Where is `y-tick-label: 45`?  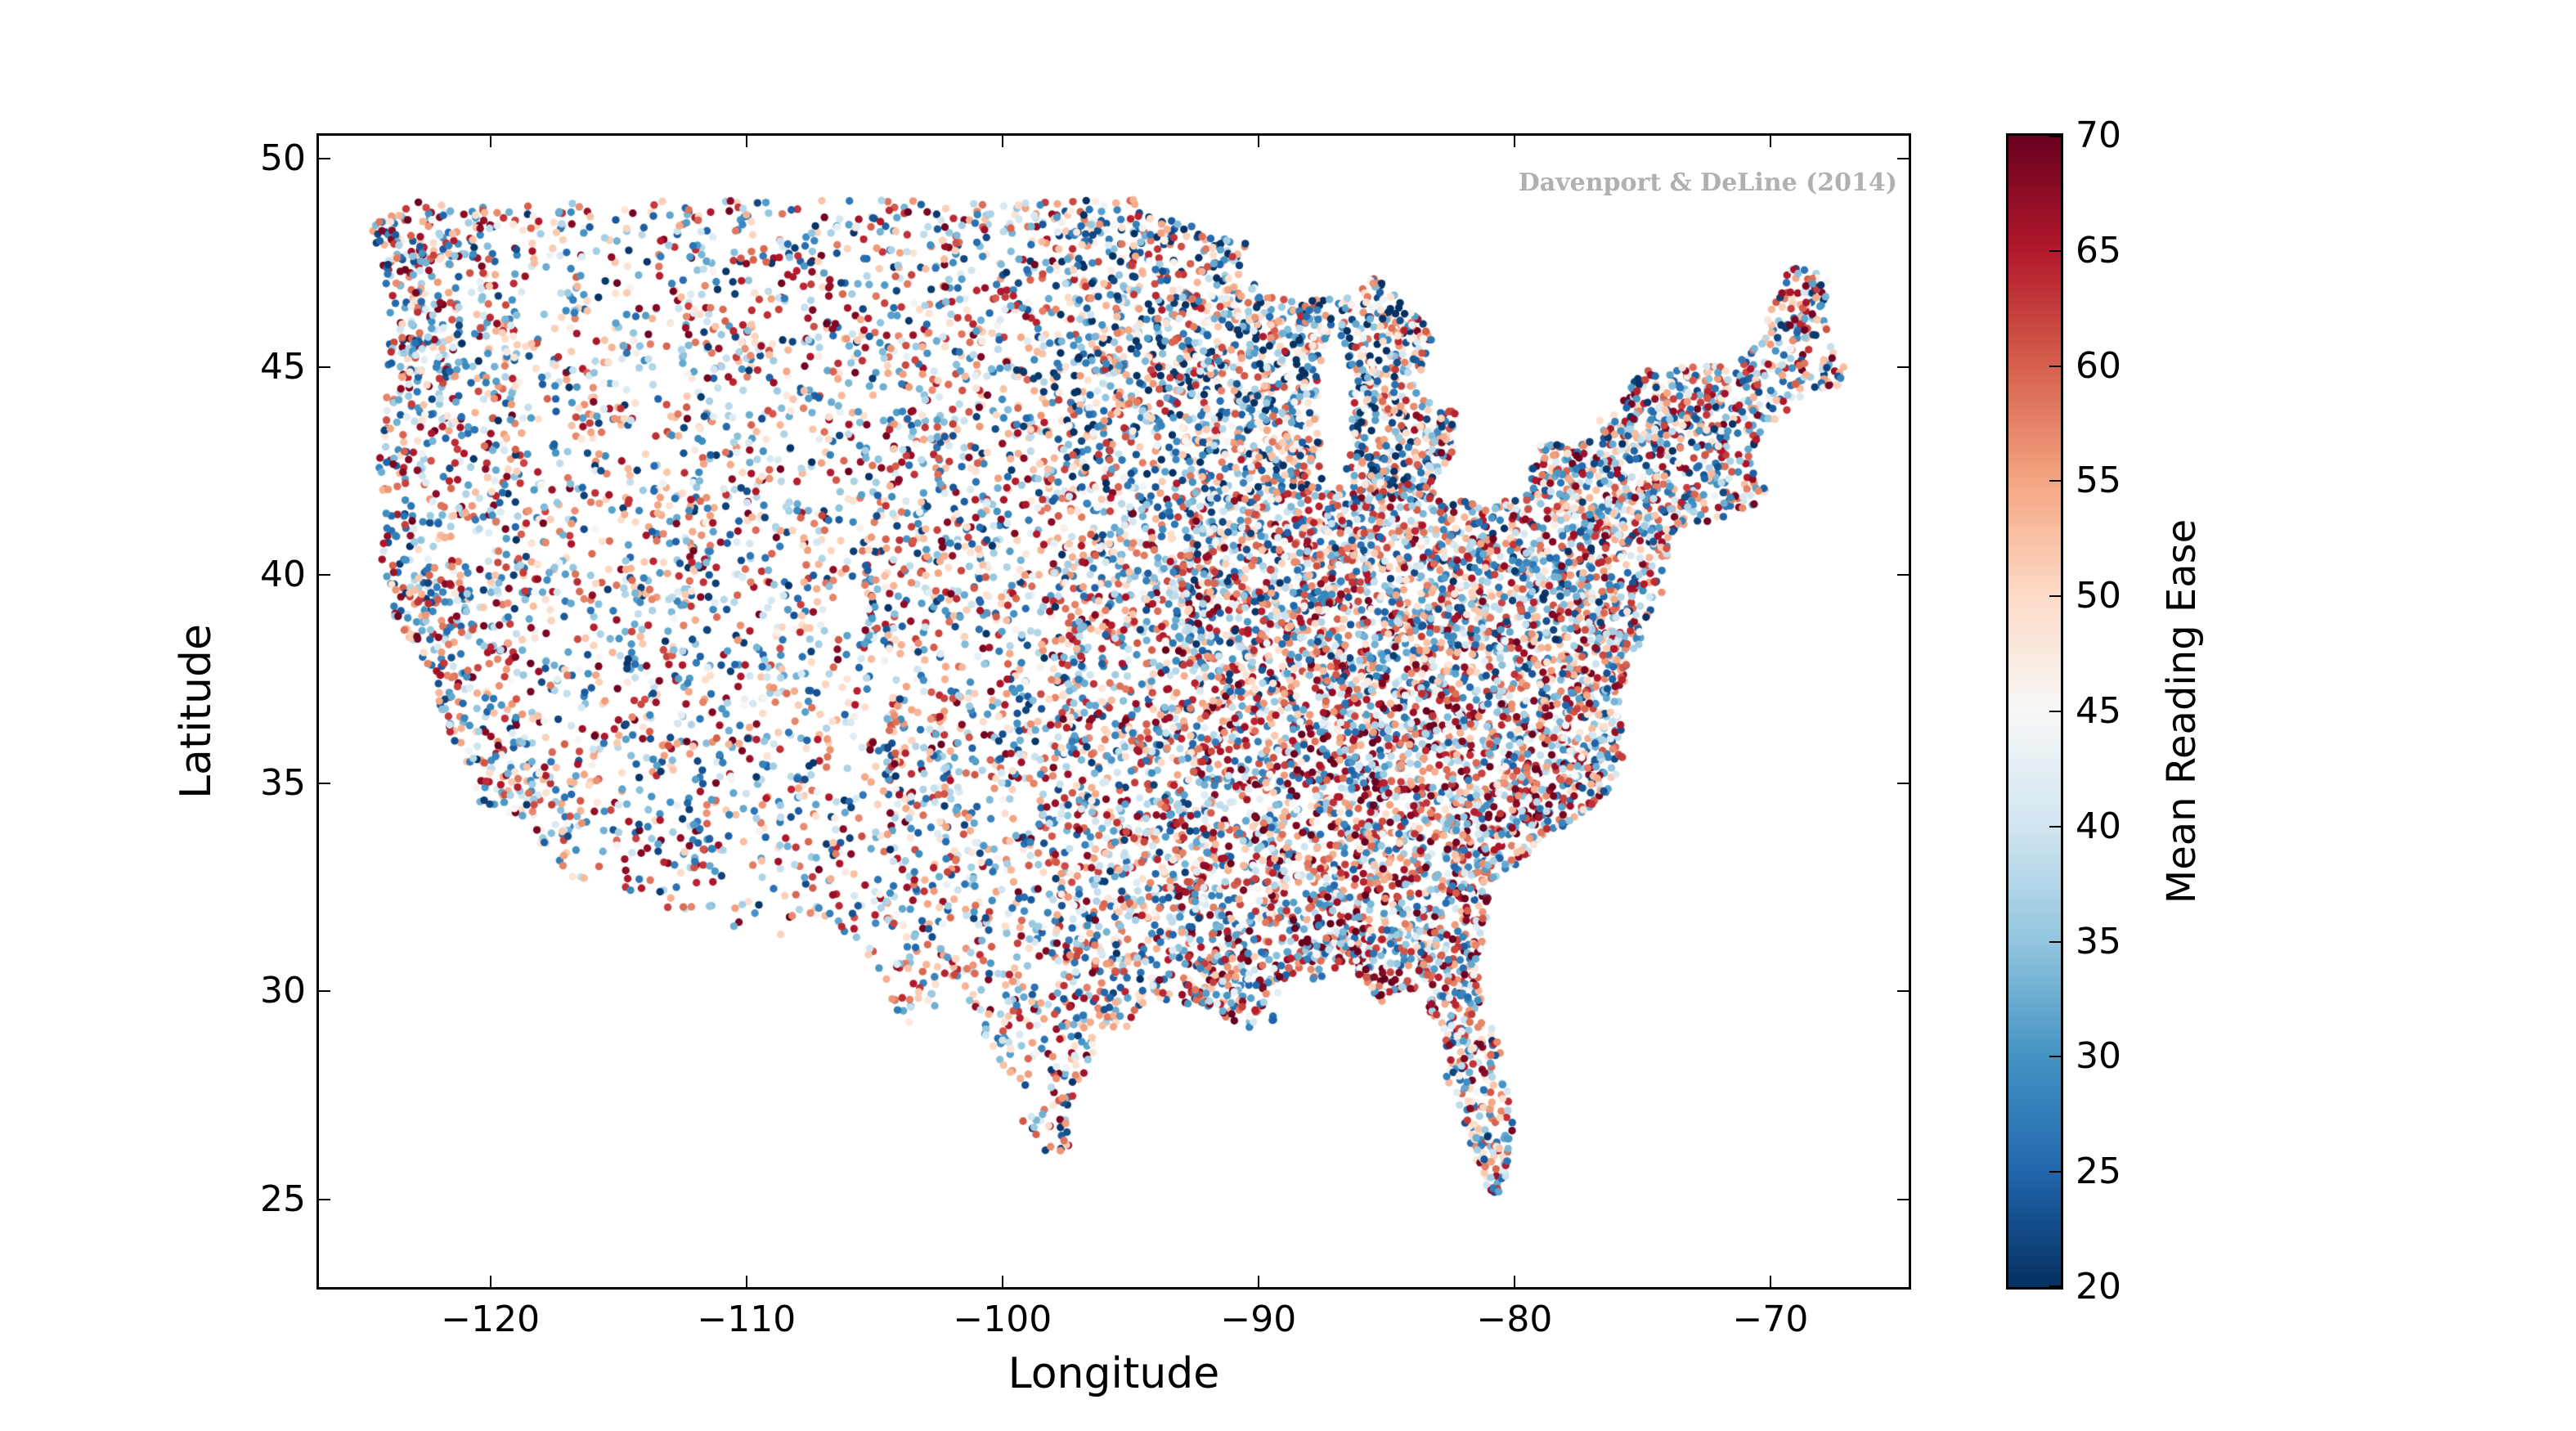 y-tick-label: 45 is located at coordinates (283, 366).